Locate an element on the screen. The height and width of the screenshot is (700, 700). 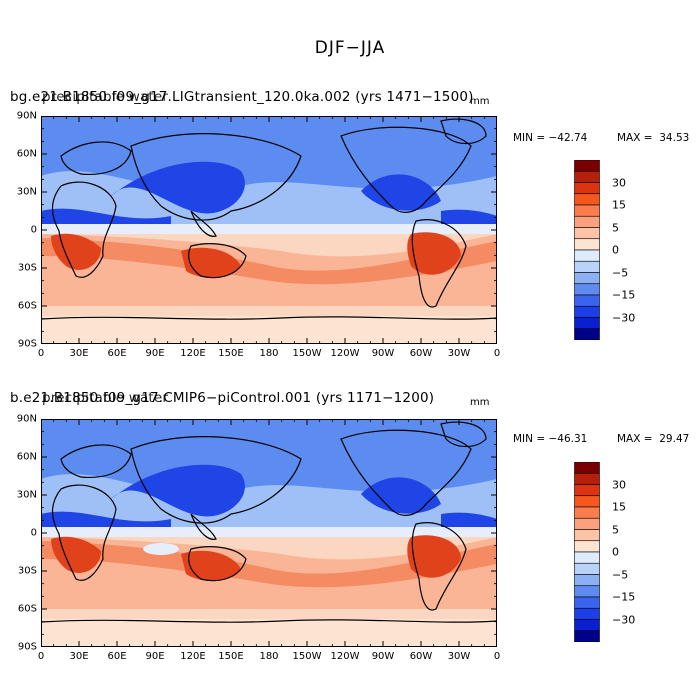
x-tick-label: 120E is located at coordinates (193, 656).